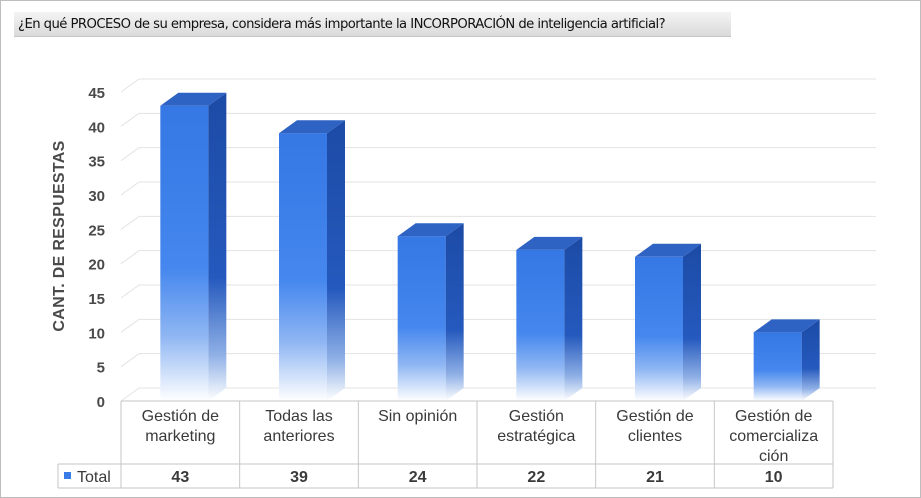  What do you see at coordinates (536, 477) in the screenshot?
I see `data-table-value: 22` at bounding box center [536, 477].